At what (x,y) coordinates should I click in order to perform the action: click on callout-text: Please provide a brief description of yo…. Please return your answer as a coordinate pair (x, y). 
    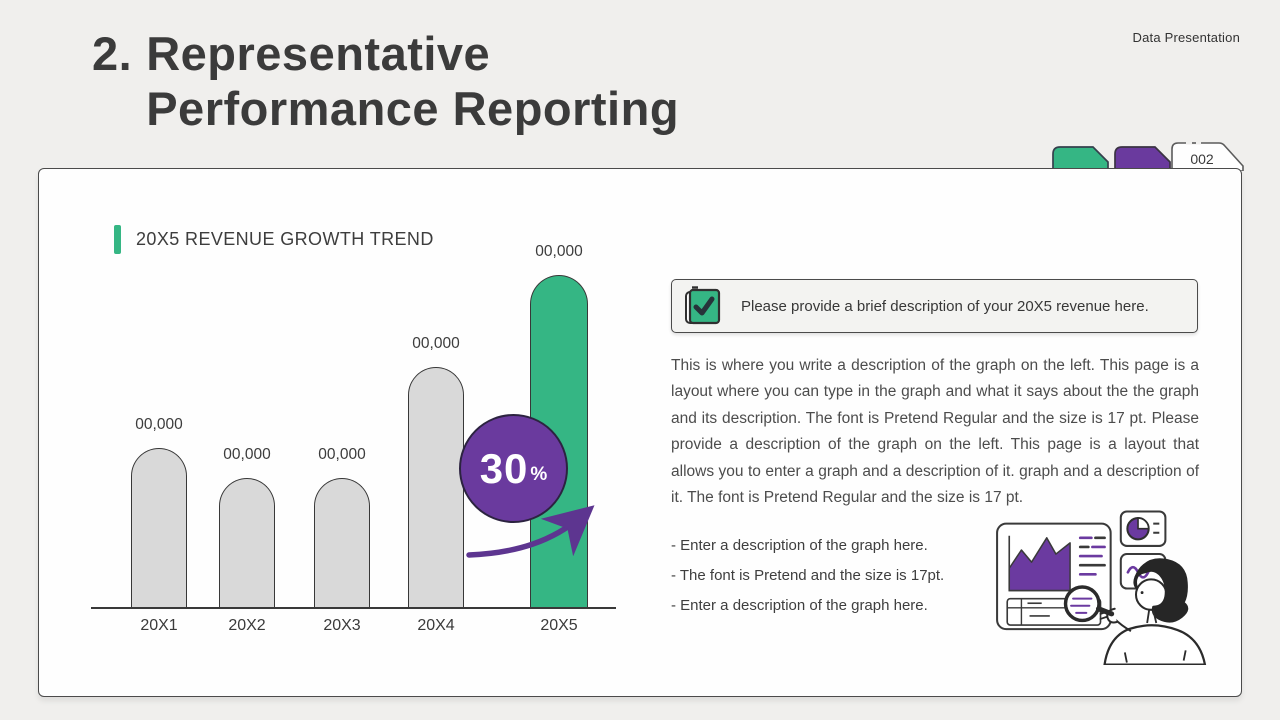
    Looking at the image, I should click on (945, 306).